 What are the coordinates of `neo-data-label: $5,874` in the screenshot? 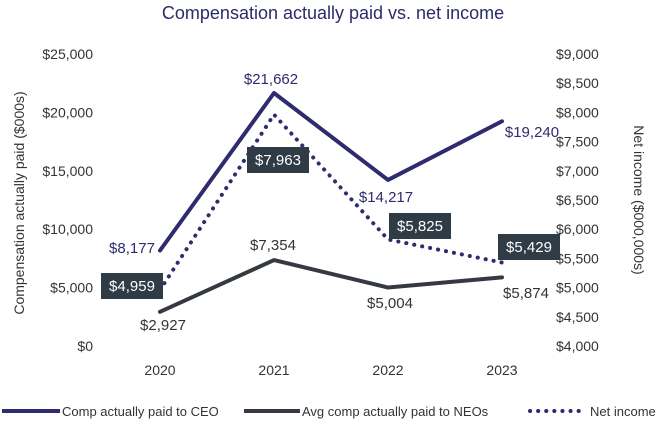 It's located at (526, 293).